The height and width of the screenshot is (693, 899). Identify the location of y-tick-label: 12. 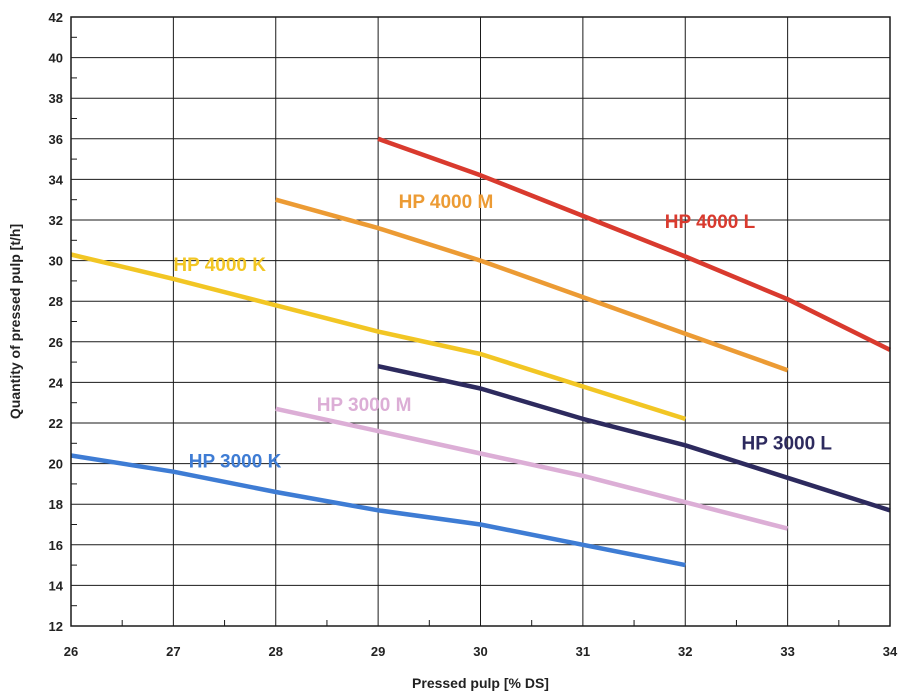
(56, 626).